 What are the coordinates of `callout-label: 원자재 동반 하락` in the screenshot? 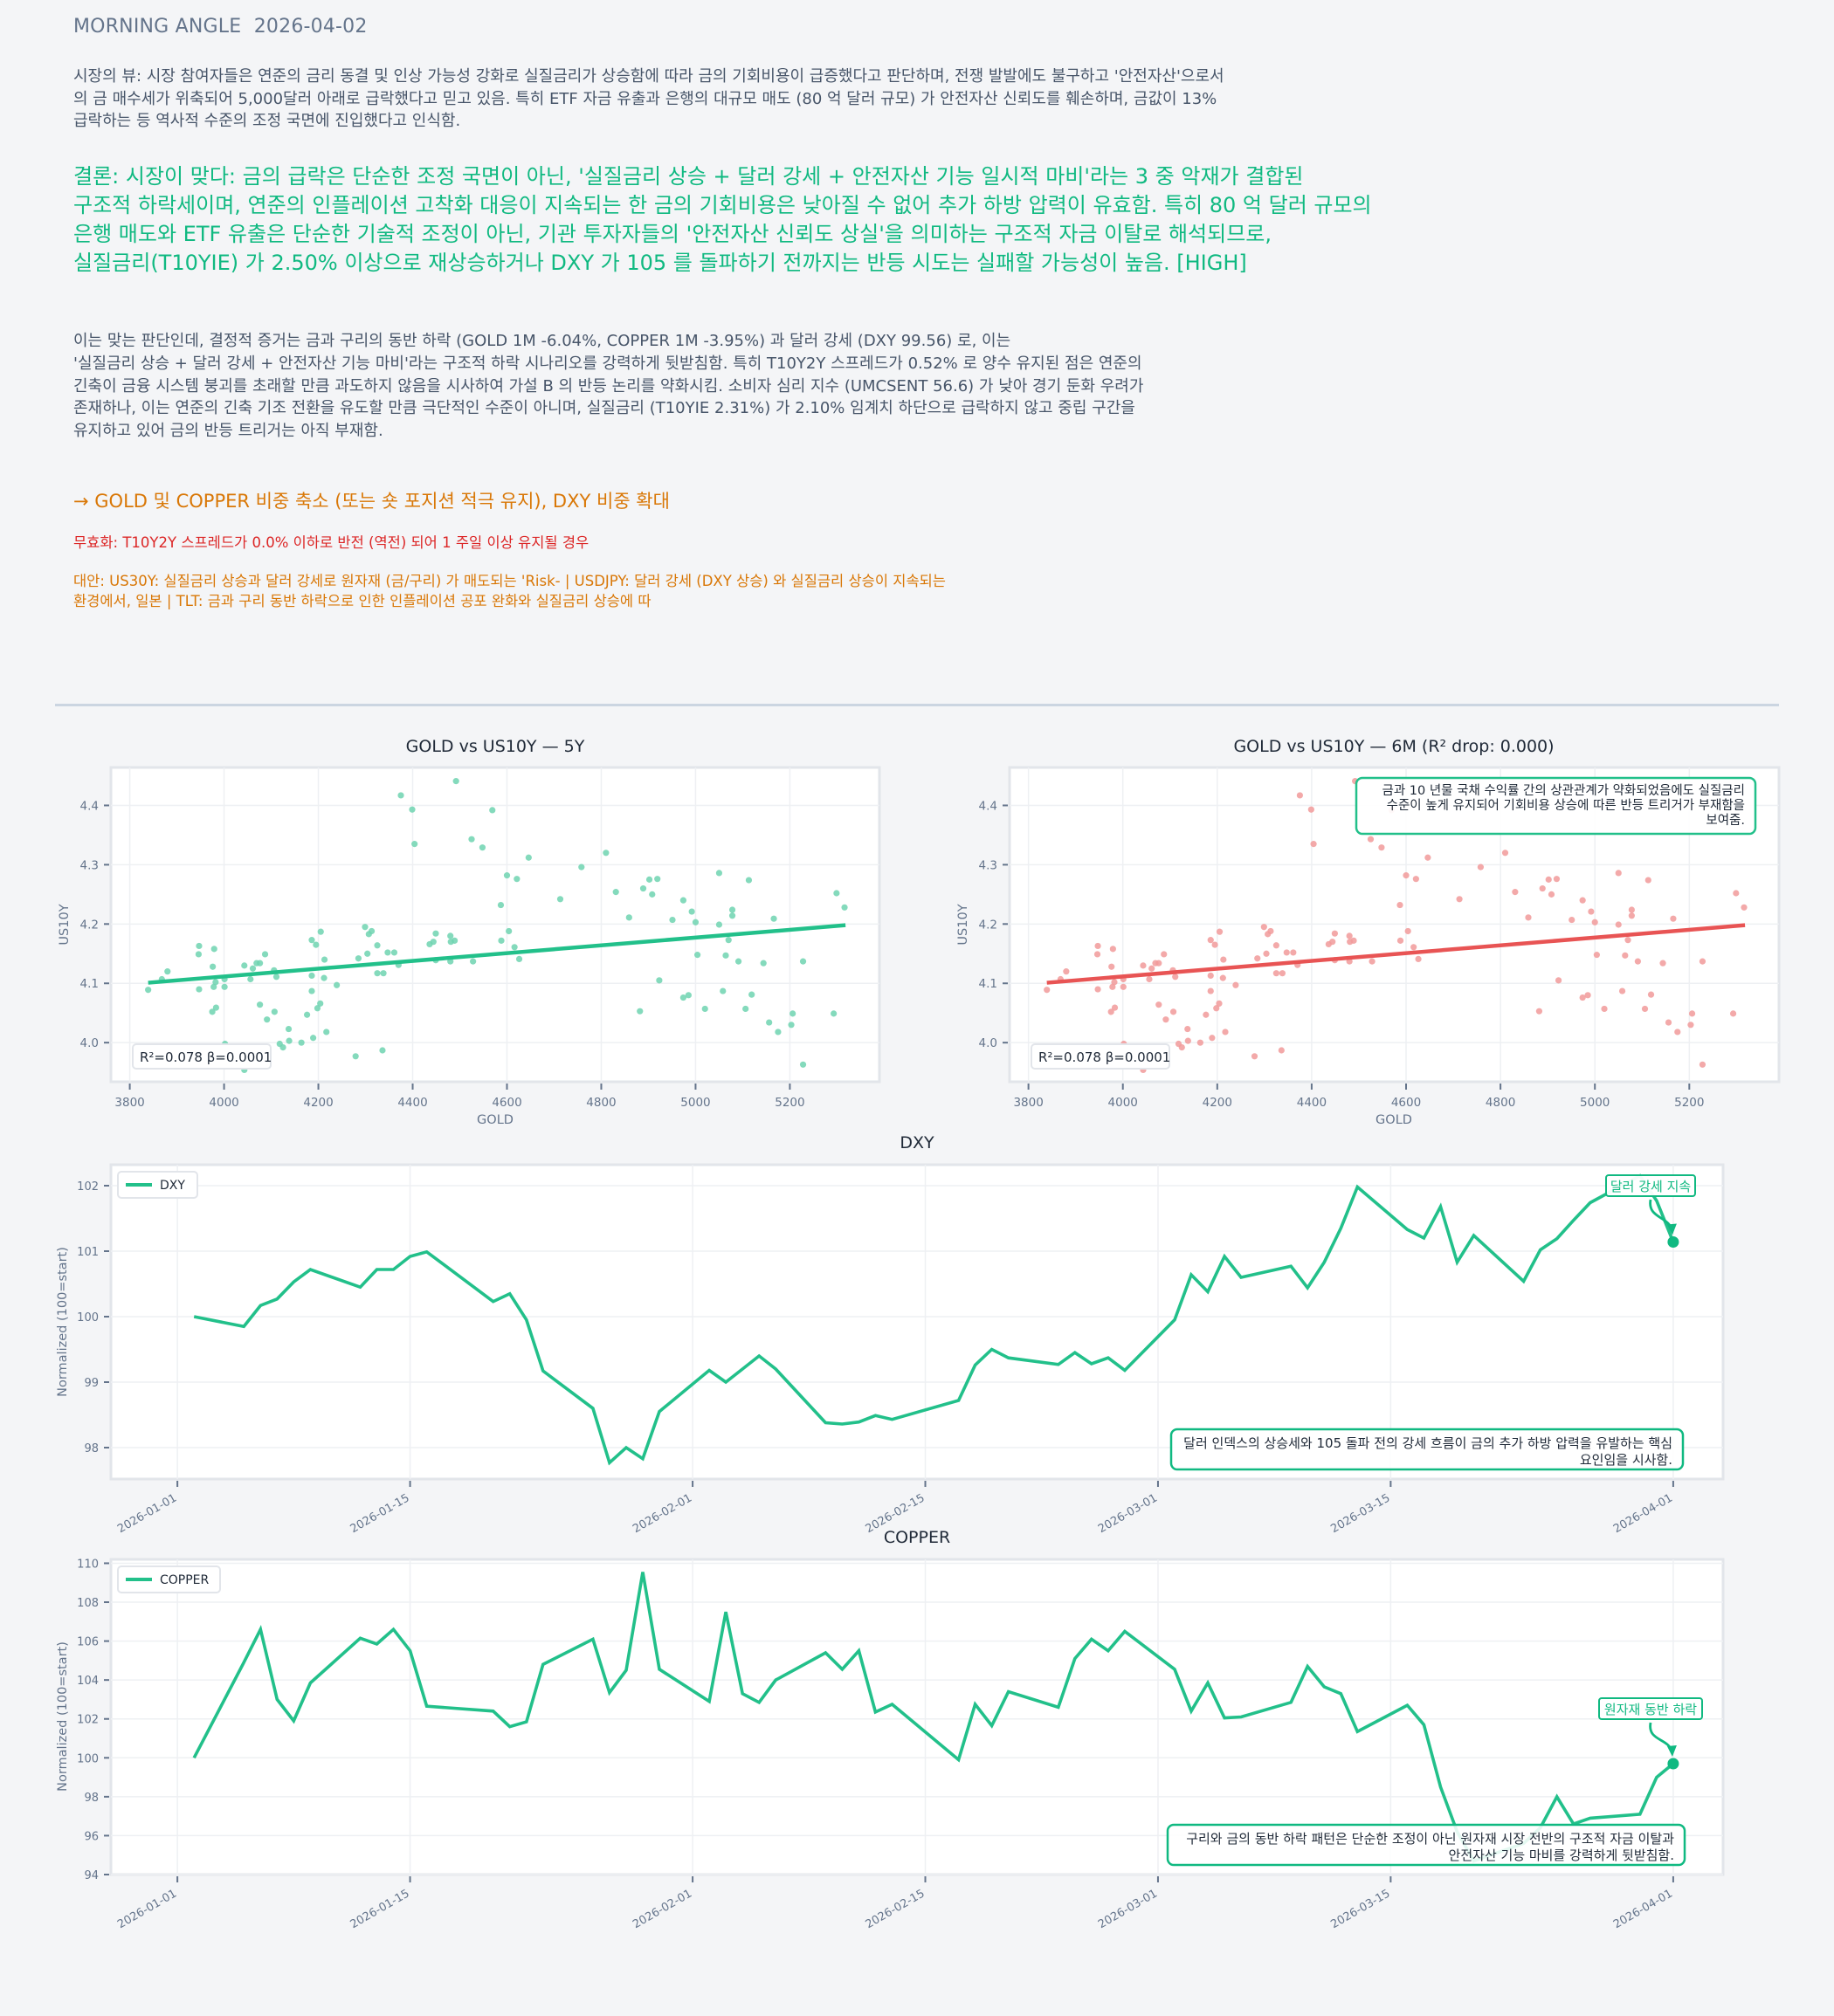 It's located at (1650, 1709).